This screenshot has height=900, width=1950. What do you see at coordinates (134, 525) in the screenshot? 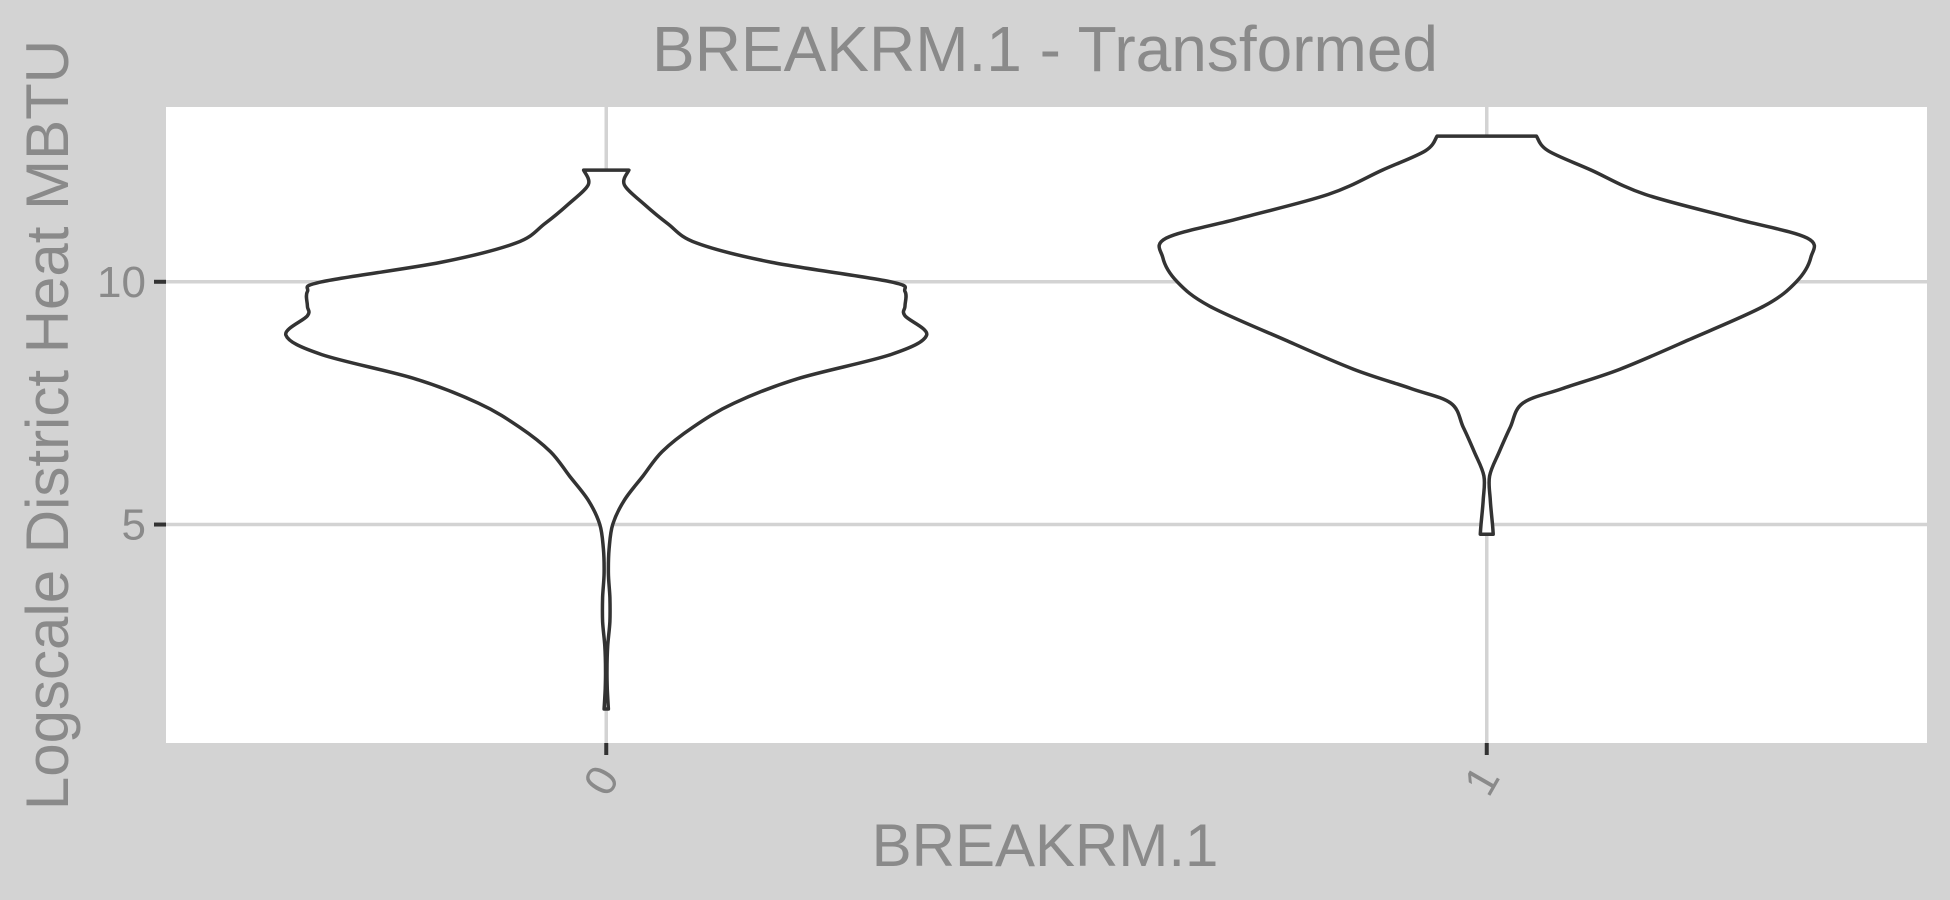
I see `y-tick-label: 5` at bounding box center [134, 525].